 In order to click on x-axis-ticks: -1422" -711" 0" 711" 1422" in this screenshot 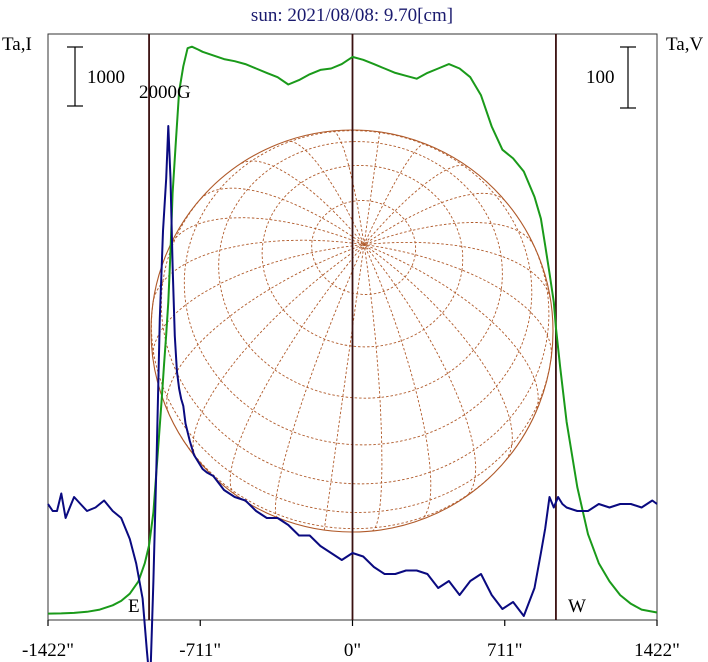, I will do `click(351, 640)`.